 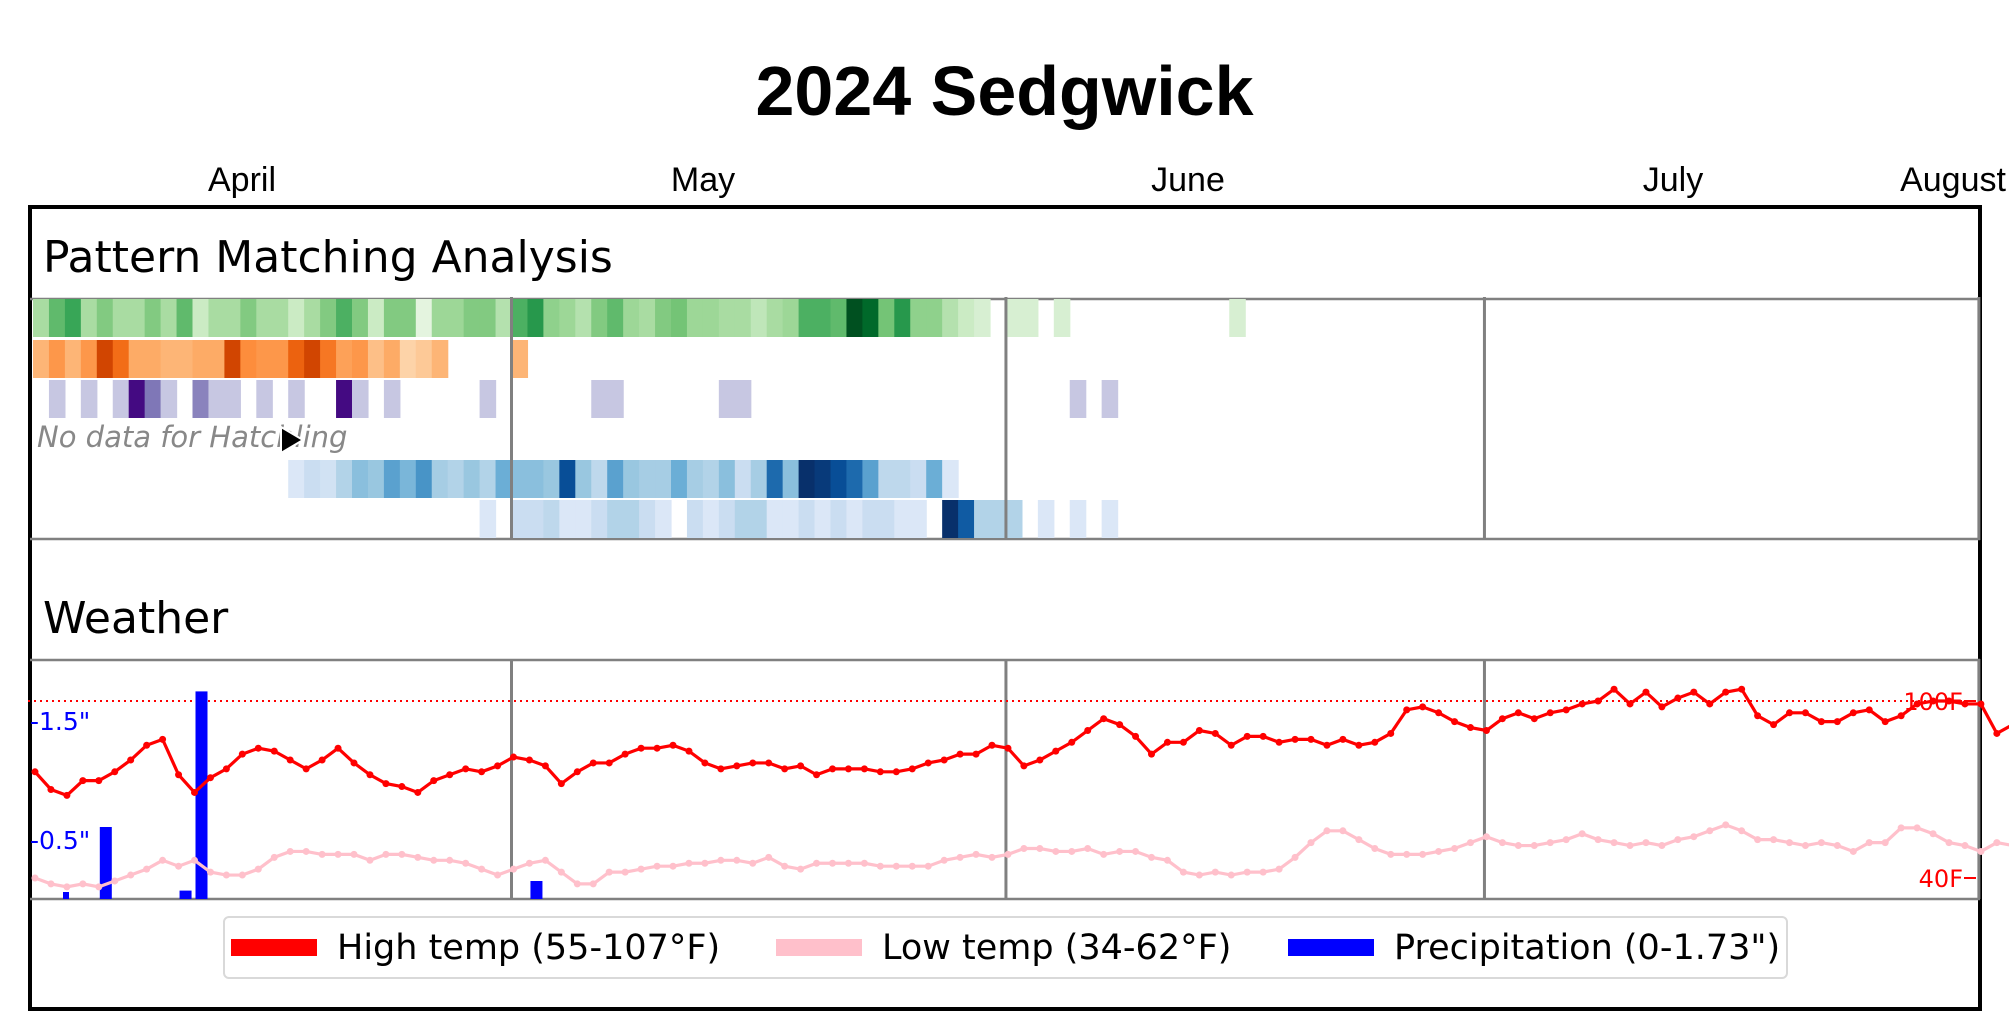 What do you see at coordinates (60, 721) in the screenshot?
I see `precip-tick-label: -1.5"` at bounding box center [60, 721].